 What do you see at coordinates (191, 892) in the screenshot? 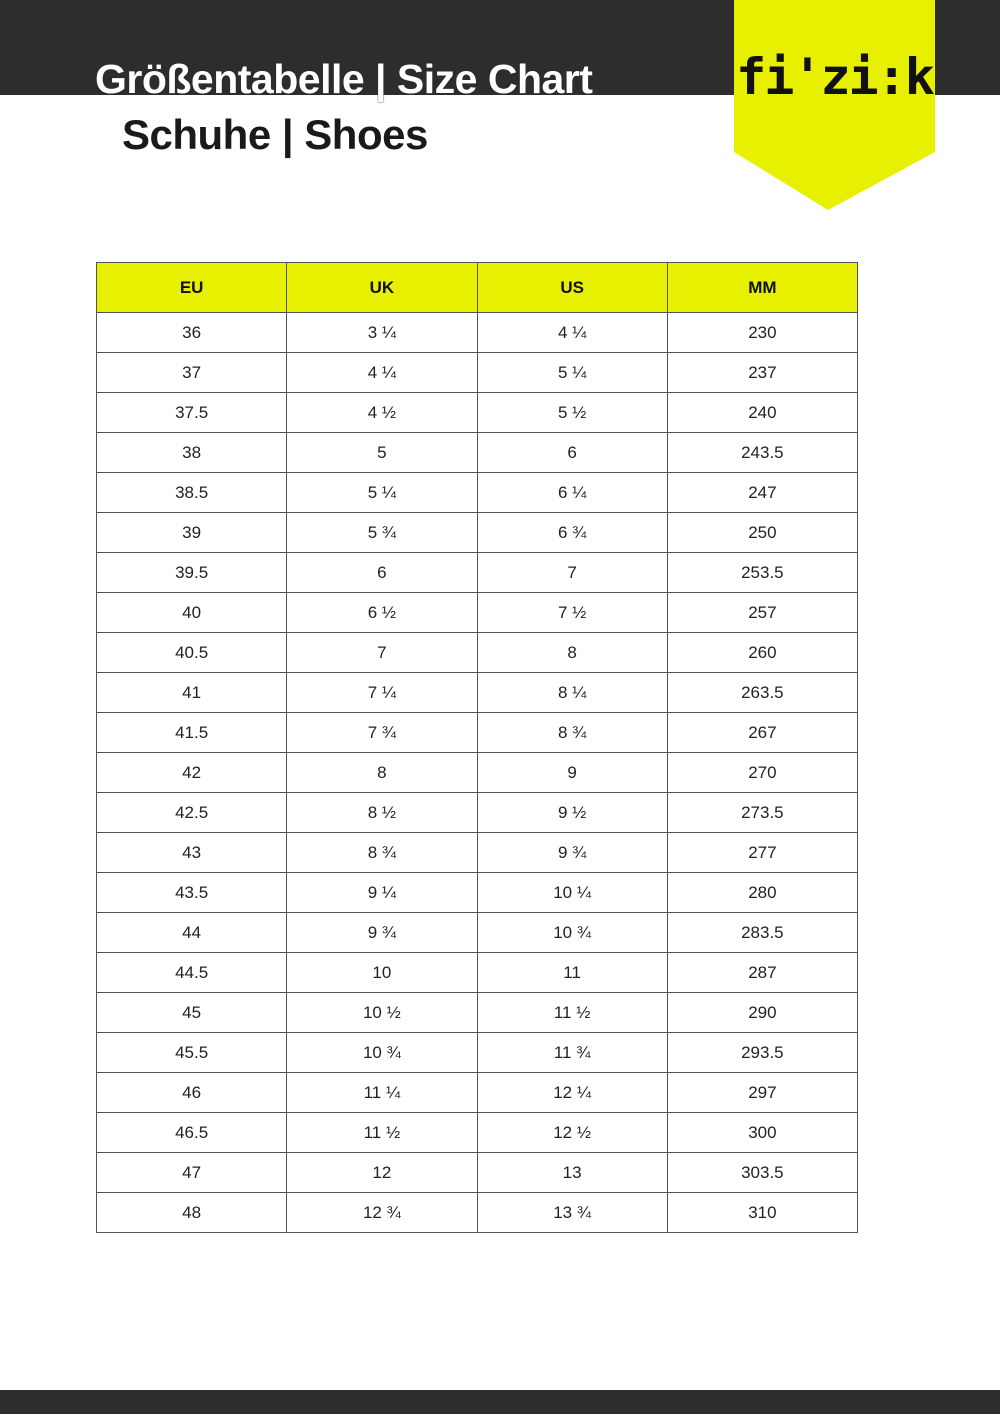
I see `cell-eu: 43.5` at bounding box center [191, 892].